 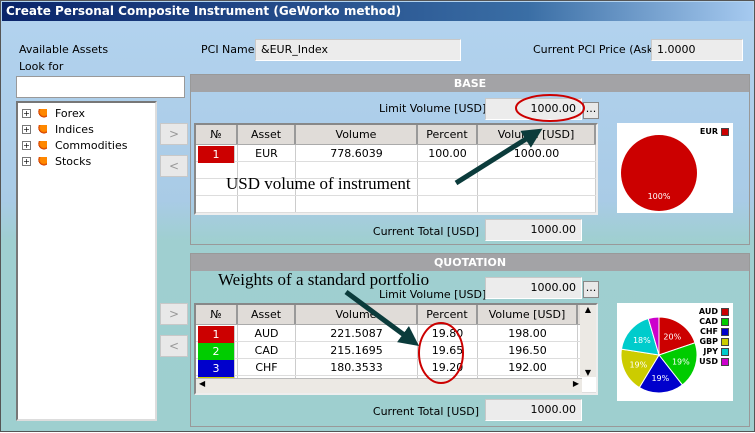 I want to click on pie-slice-chf, so click(x=661, y=374).